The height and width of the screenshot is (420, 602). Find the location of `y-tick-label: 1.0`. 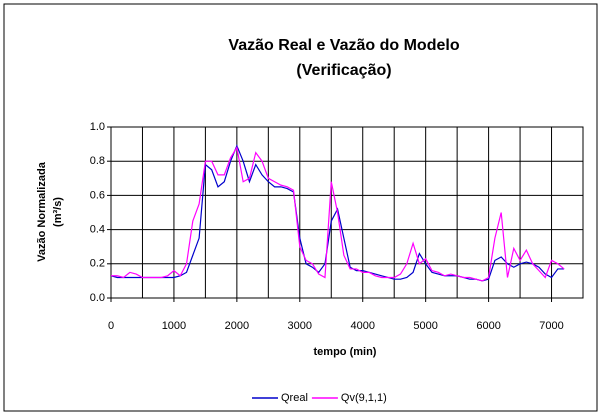

y-tick-label: 1.0 is located at coordinates (97, 127).